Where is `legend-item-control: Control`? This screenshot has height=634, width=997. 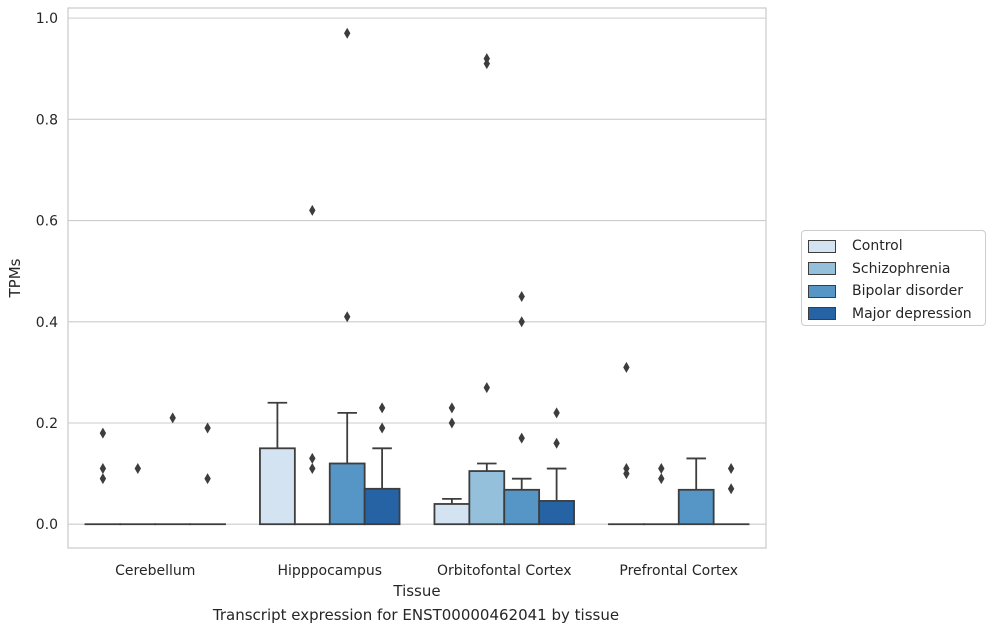
legend-item-control: Control is located at coordinates (896, 246).